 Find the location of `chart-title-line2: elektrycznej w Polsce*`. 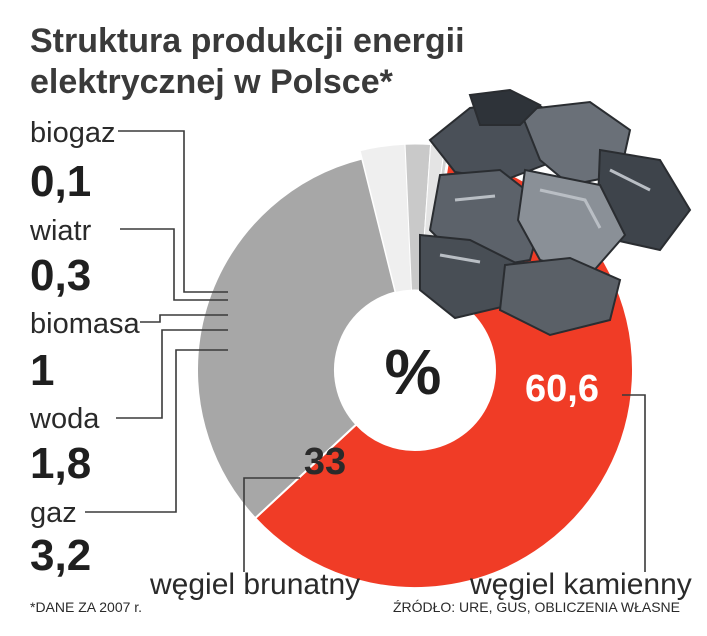

chart-title-line2: elektrycznej w Polsce* is located at coordinates (212, 82).